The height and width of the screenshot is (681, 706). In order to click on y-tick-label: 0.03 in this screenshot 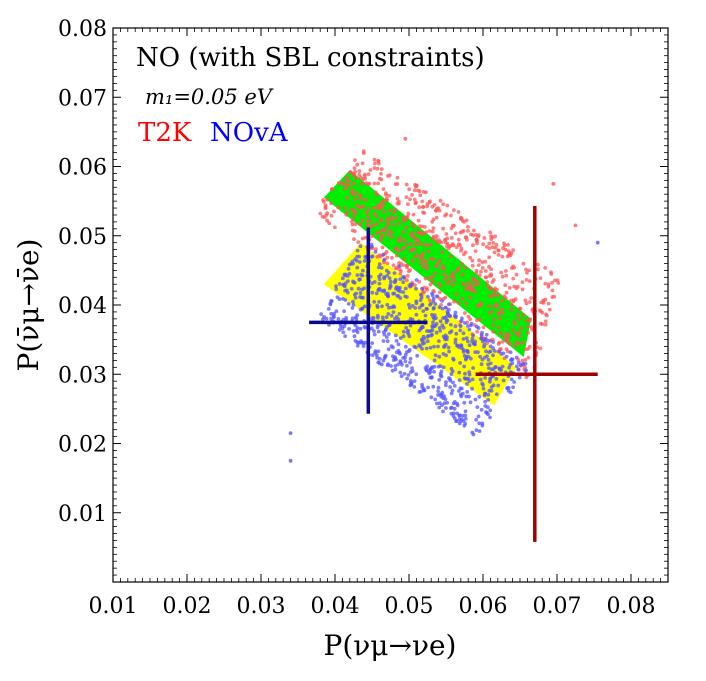, I will do `click(82, 375)`.